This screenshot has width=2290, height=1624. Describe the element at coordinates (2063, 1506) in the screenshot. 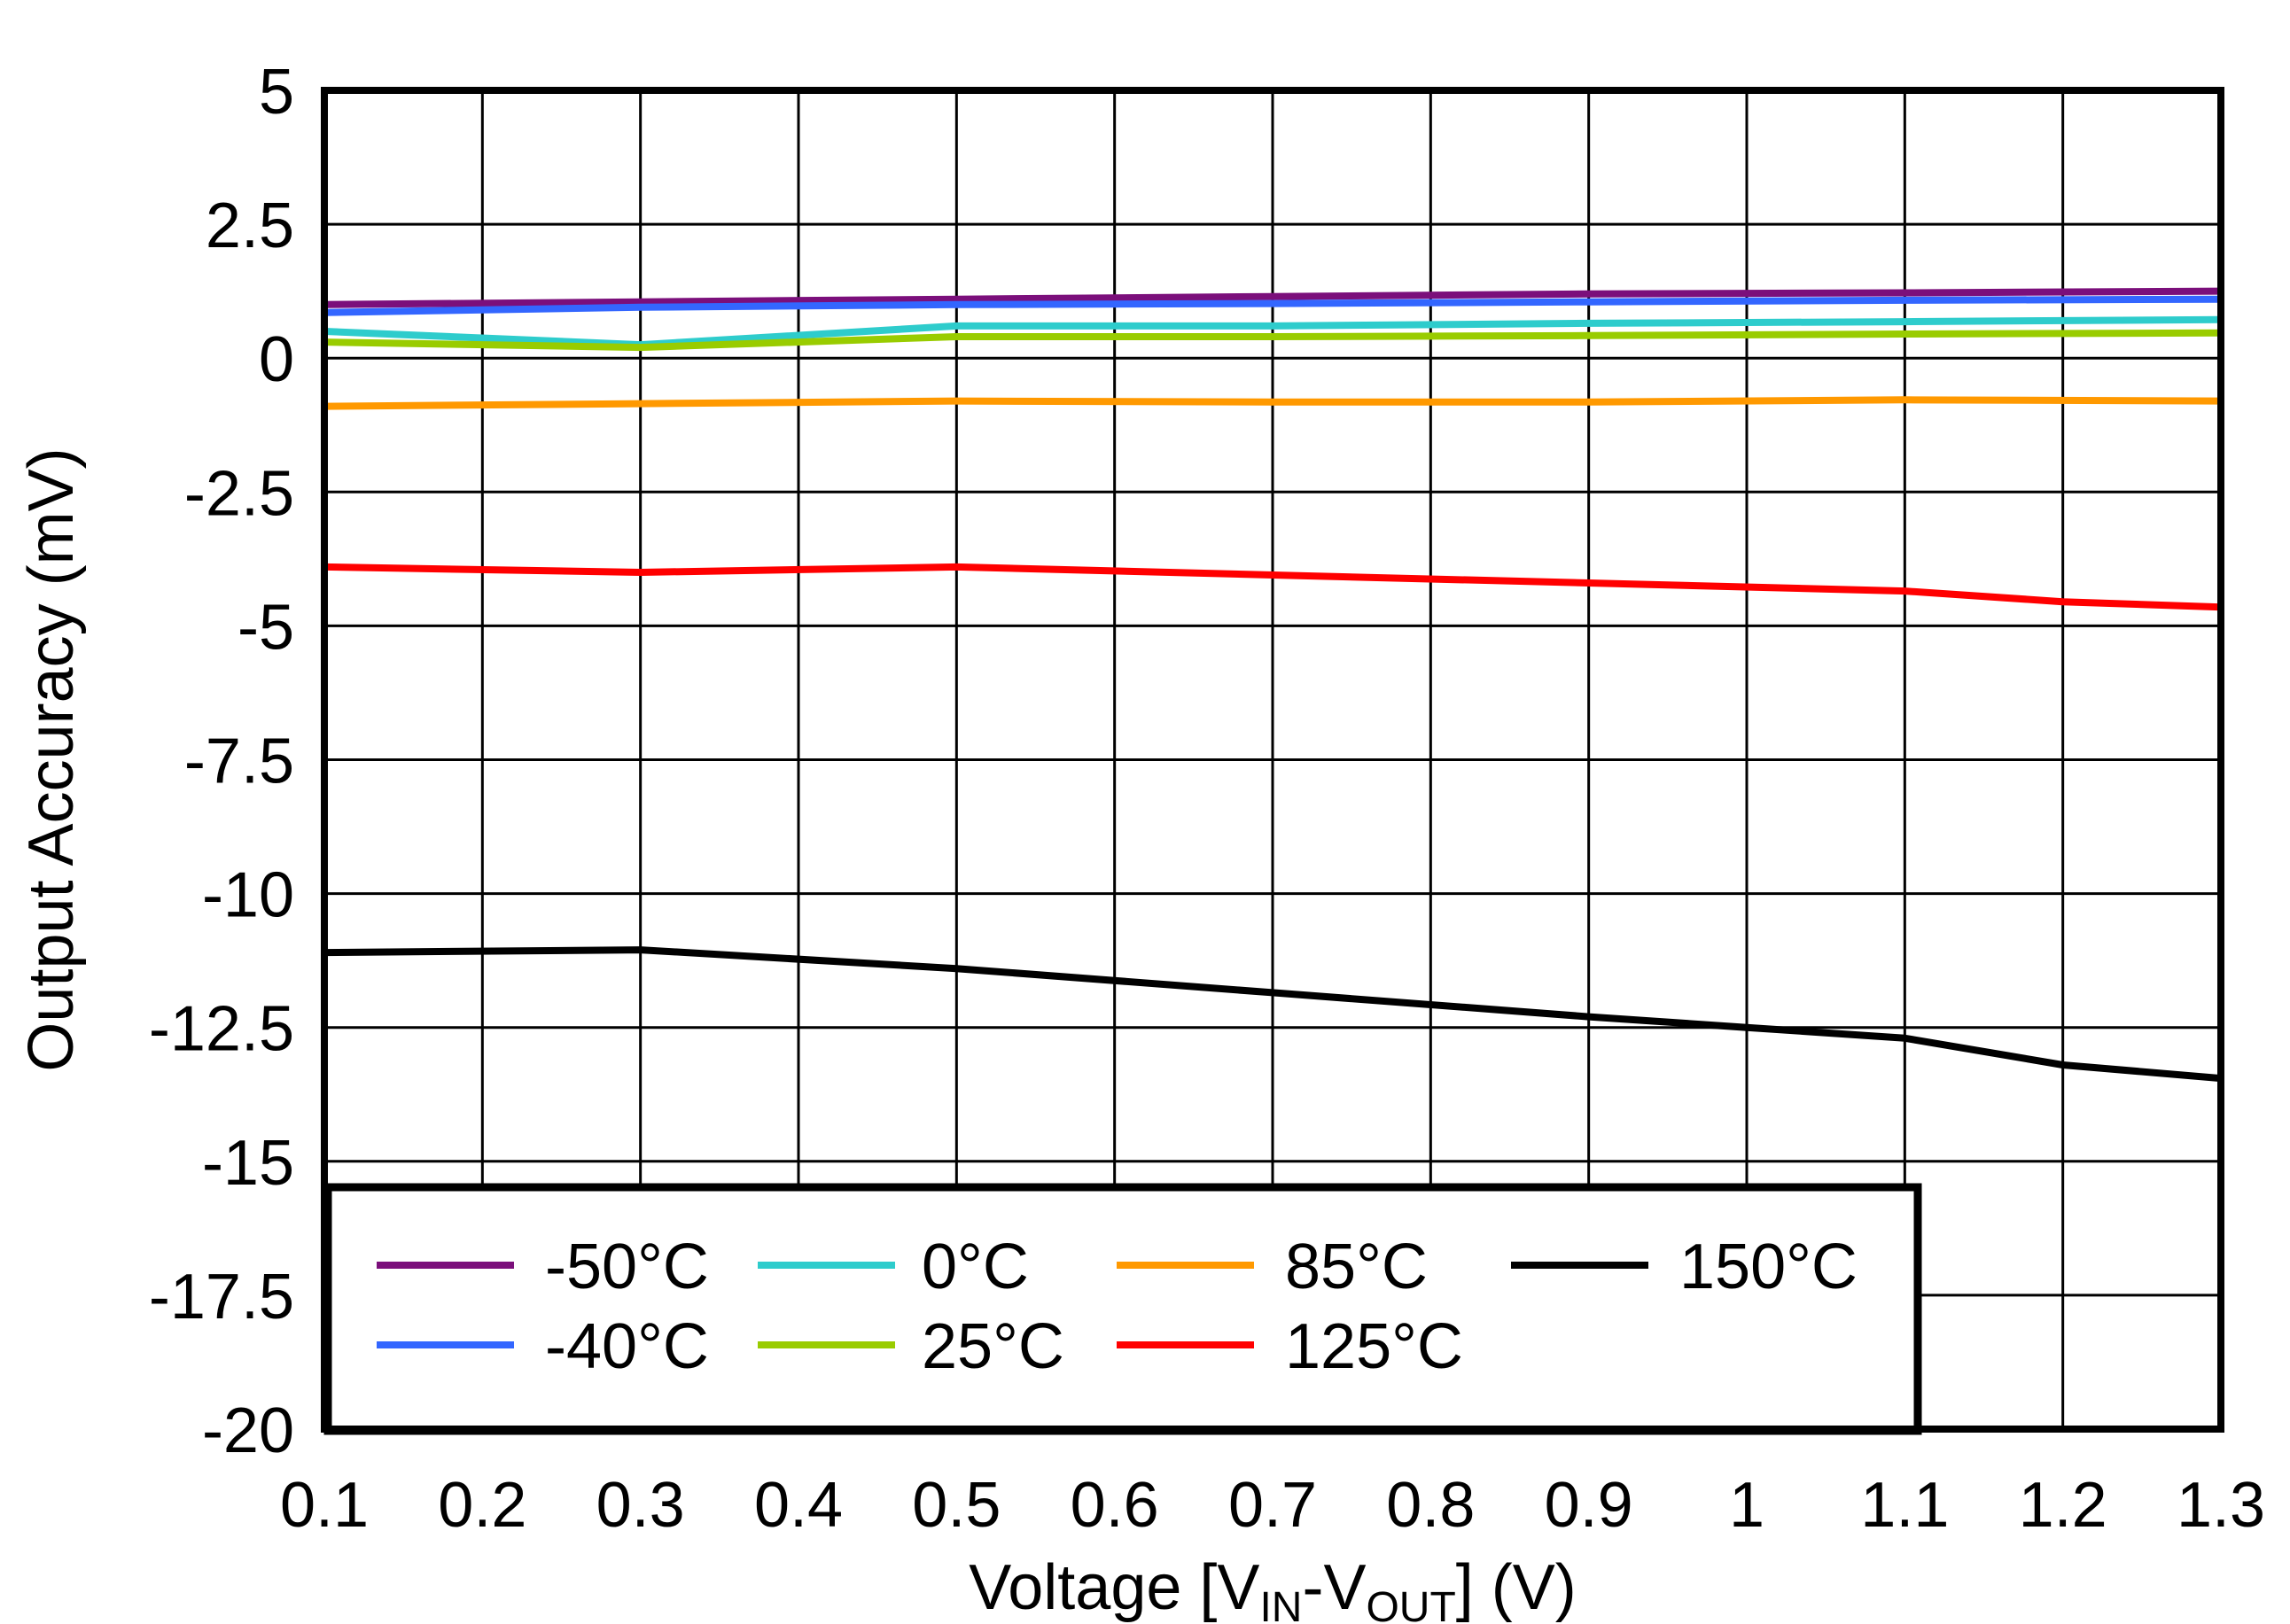

I see `x-tick-label: 1.2` at that location.